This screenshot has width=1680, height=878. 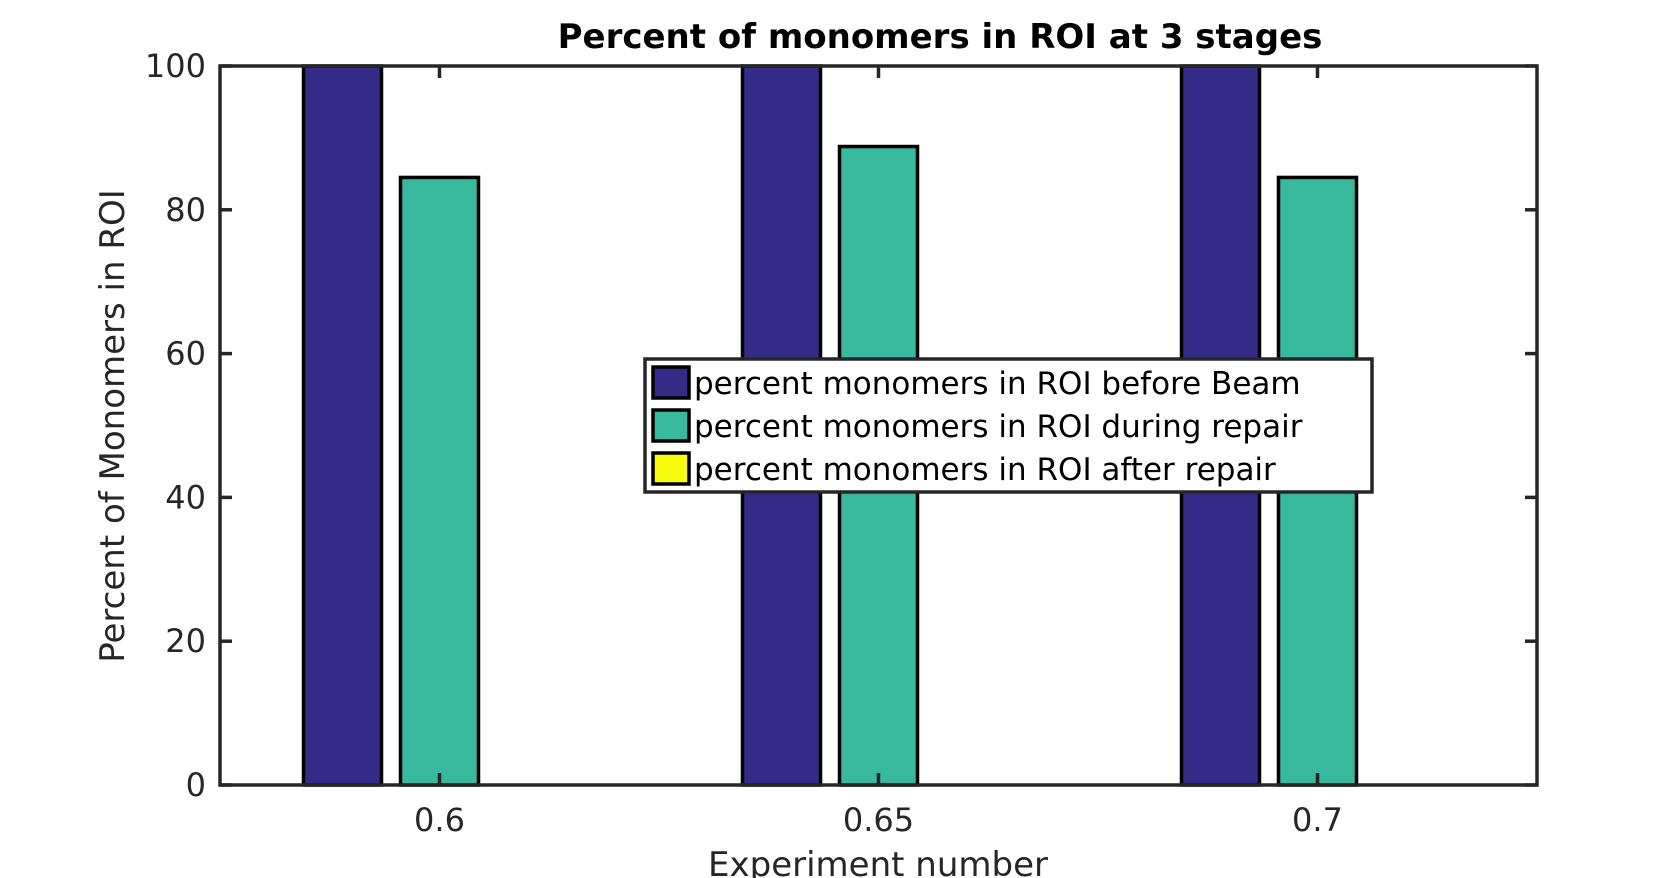 What do you see at coordinates (878, 820) in the screenshot?
I see `x-tick-label-0.65: 0.65` at bounding box center [878, 820].